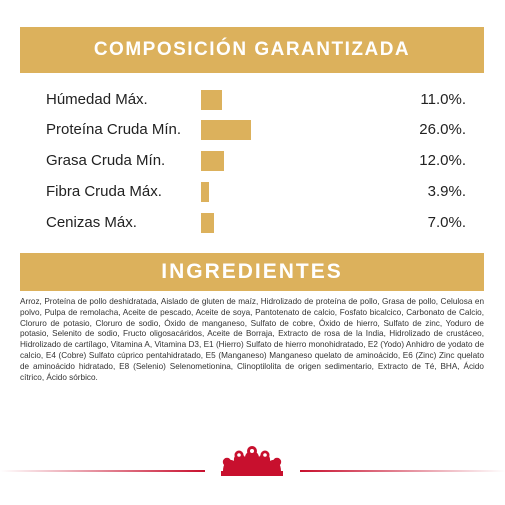 The height and width of the screenshot is (505, 505). Describe the element at coordinates (106, 160) in the screenshot. I see `composition-label: Grasa Cruda Mín.` at that location.